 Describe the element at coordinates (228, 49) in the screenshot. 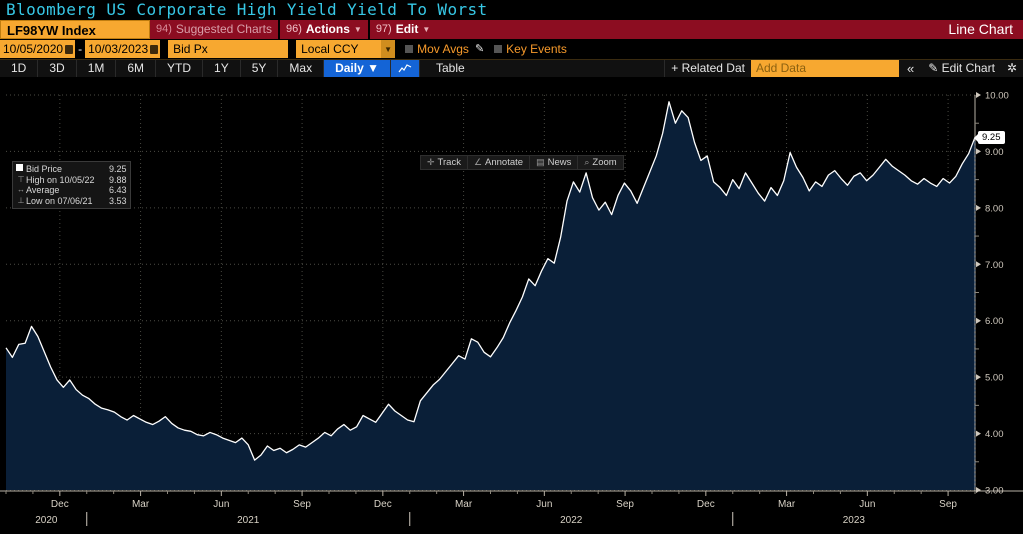

I see `price-field-input: Bid Px` at that location.